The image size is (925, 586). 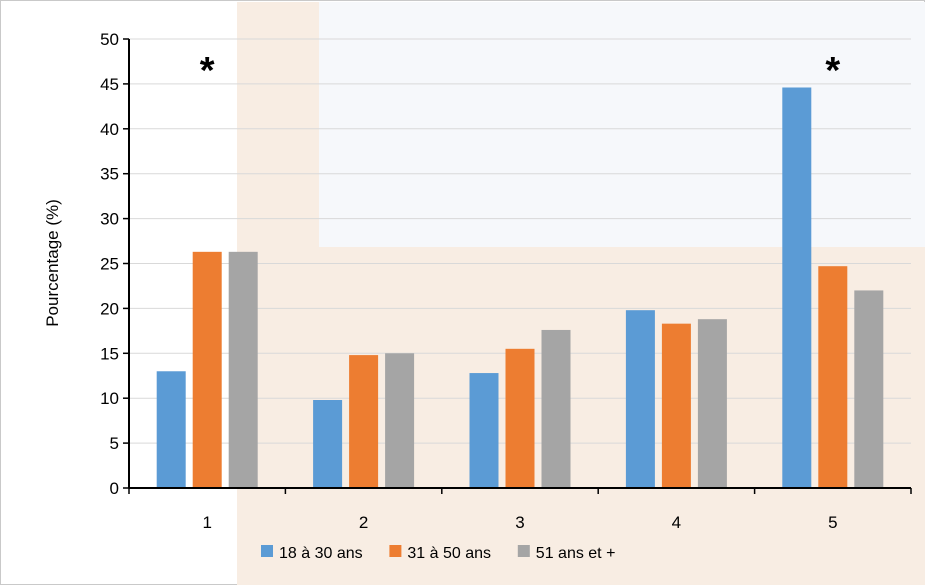 I want to click on x-tick-labels: 1 2 3 4 5, so click(x=519, y=522).